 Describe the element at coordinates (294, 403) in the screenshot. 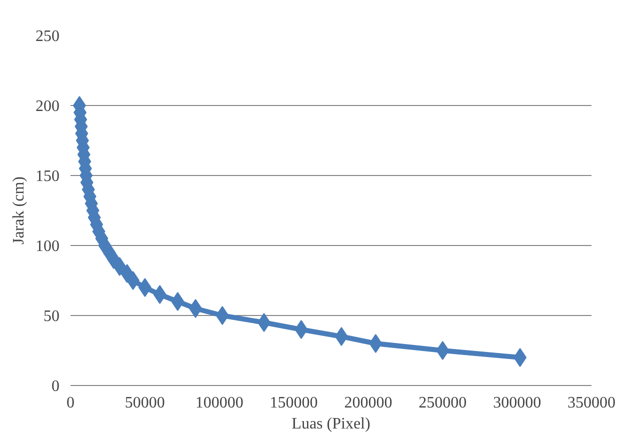

I see `x-tick-label: 150000` at that location.